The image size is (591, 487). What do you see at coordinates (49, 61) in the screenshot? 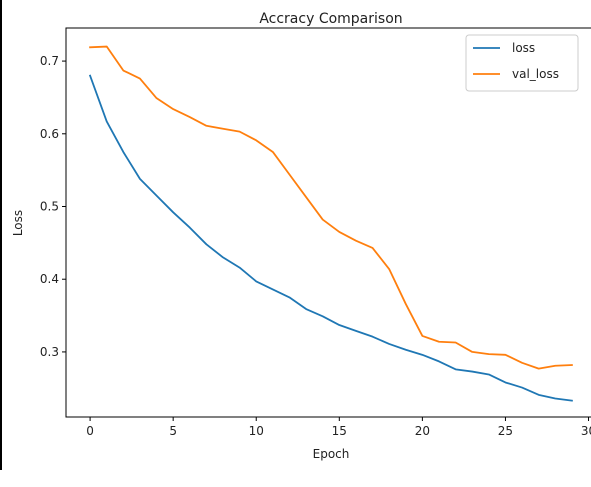
I see `y-tick-label: 0.7` at bounding box center [49, 61].